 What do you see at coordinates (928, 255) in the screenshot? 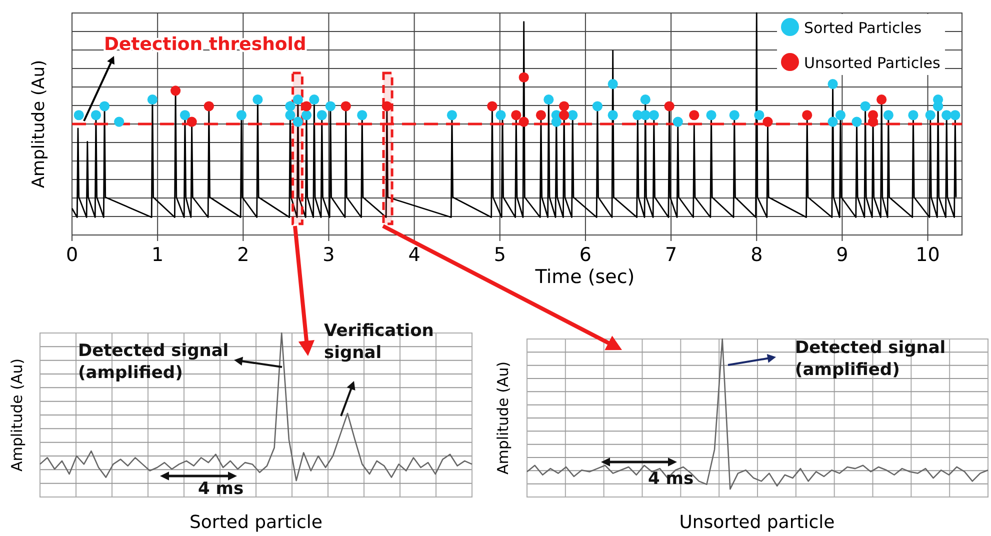
I see `x-tick-label: 10` at bounding box center [928, 255].